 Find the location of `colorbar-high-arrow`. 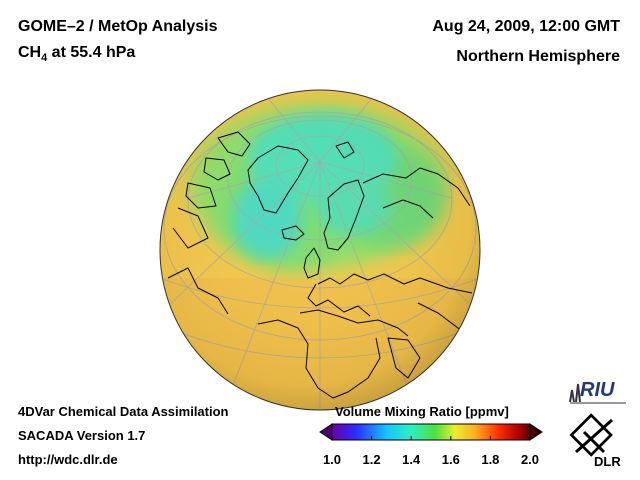

colorbar-high-arrow is located at coordinates (536, 432).